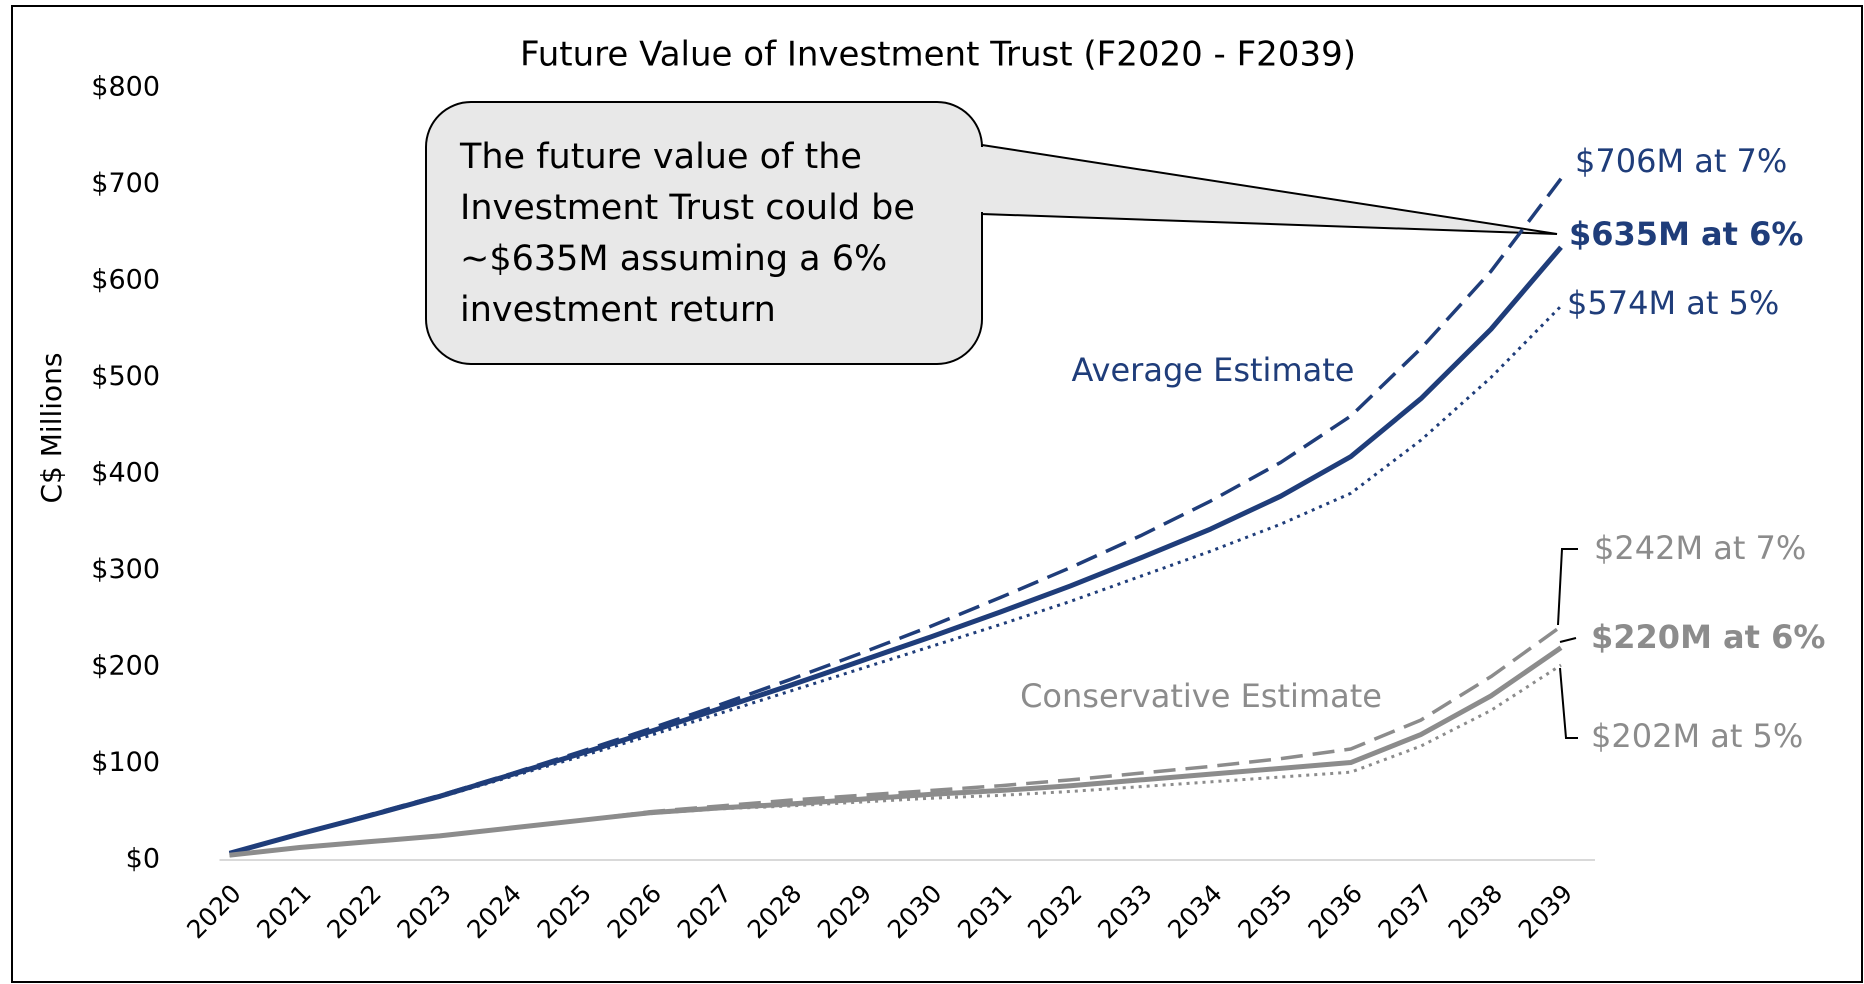  I want to click on y-tick-label: $0, so click(143, 859).